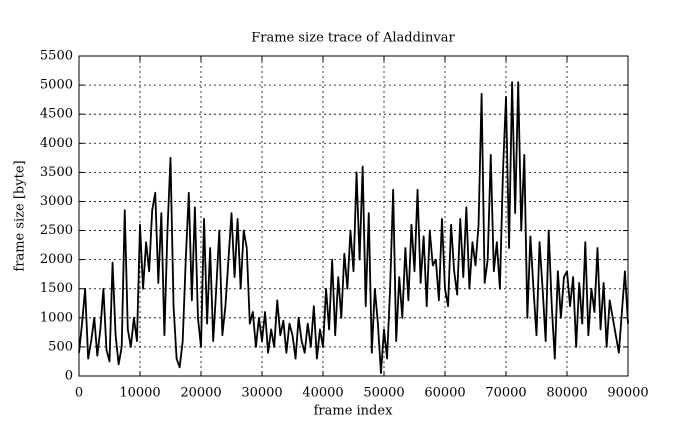 This screenshot has width=695, height=429. I want to click on x-tick-label: 70000, so click(505, 393).